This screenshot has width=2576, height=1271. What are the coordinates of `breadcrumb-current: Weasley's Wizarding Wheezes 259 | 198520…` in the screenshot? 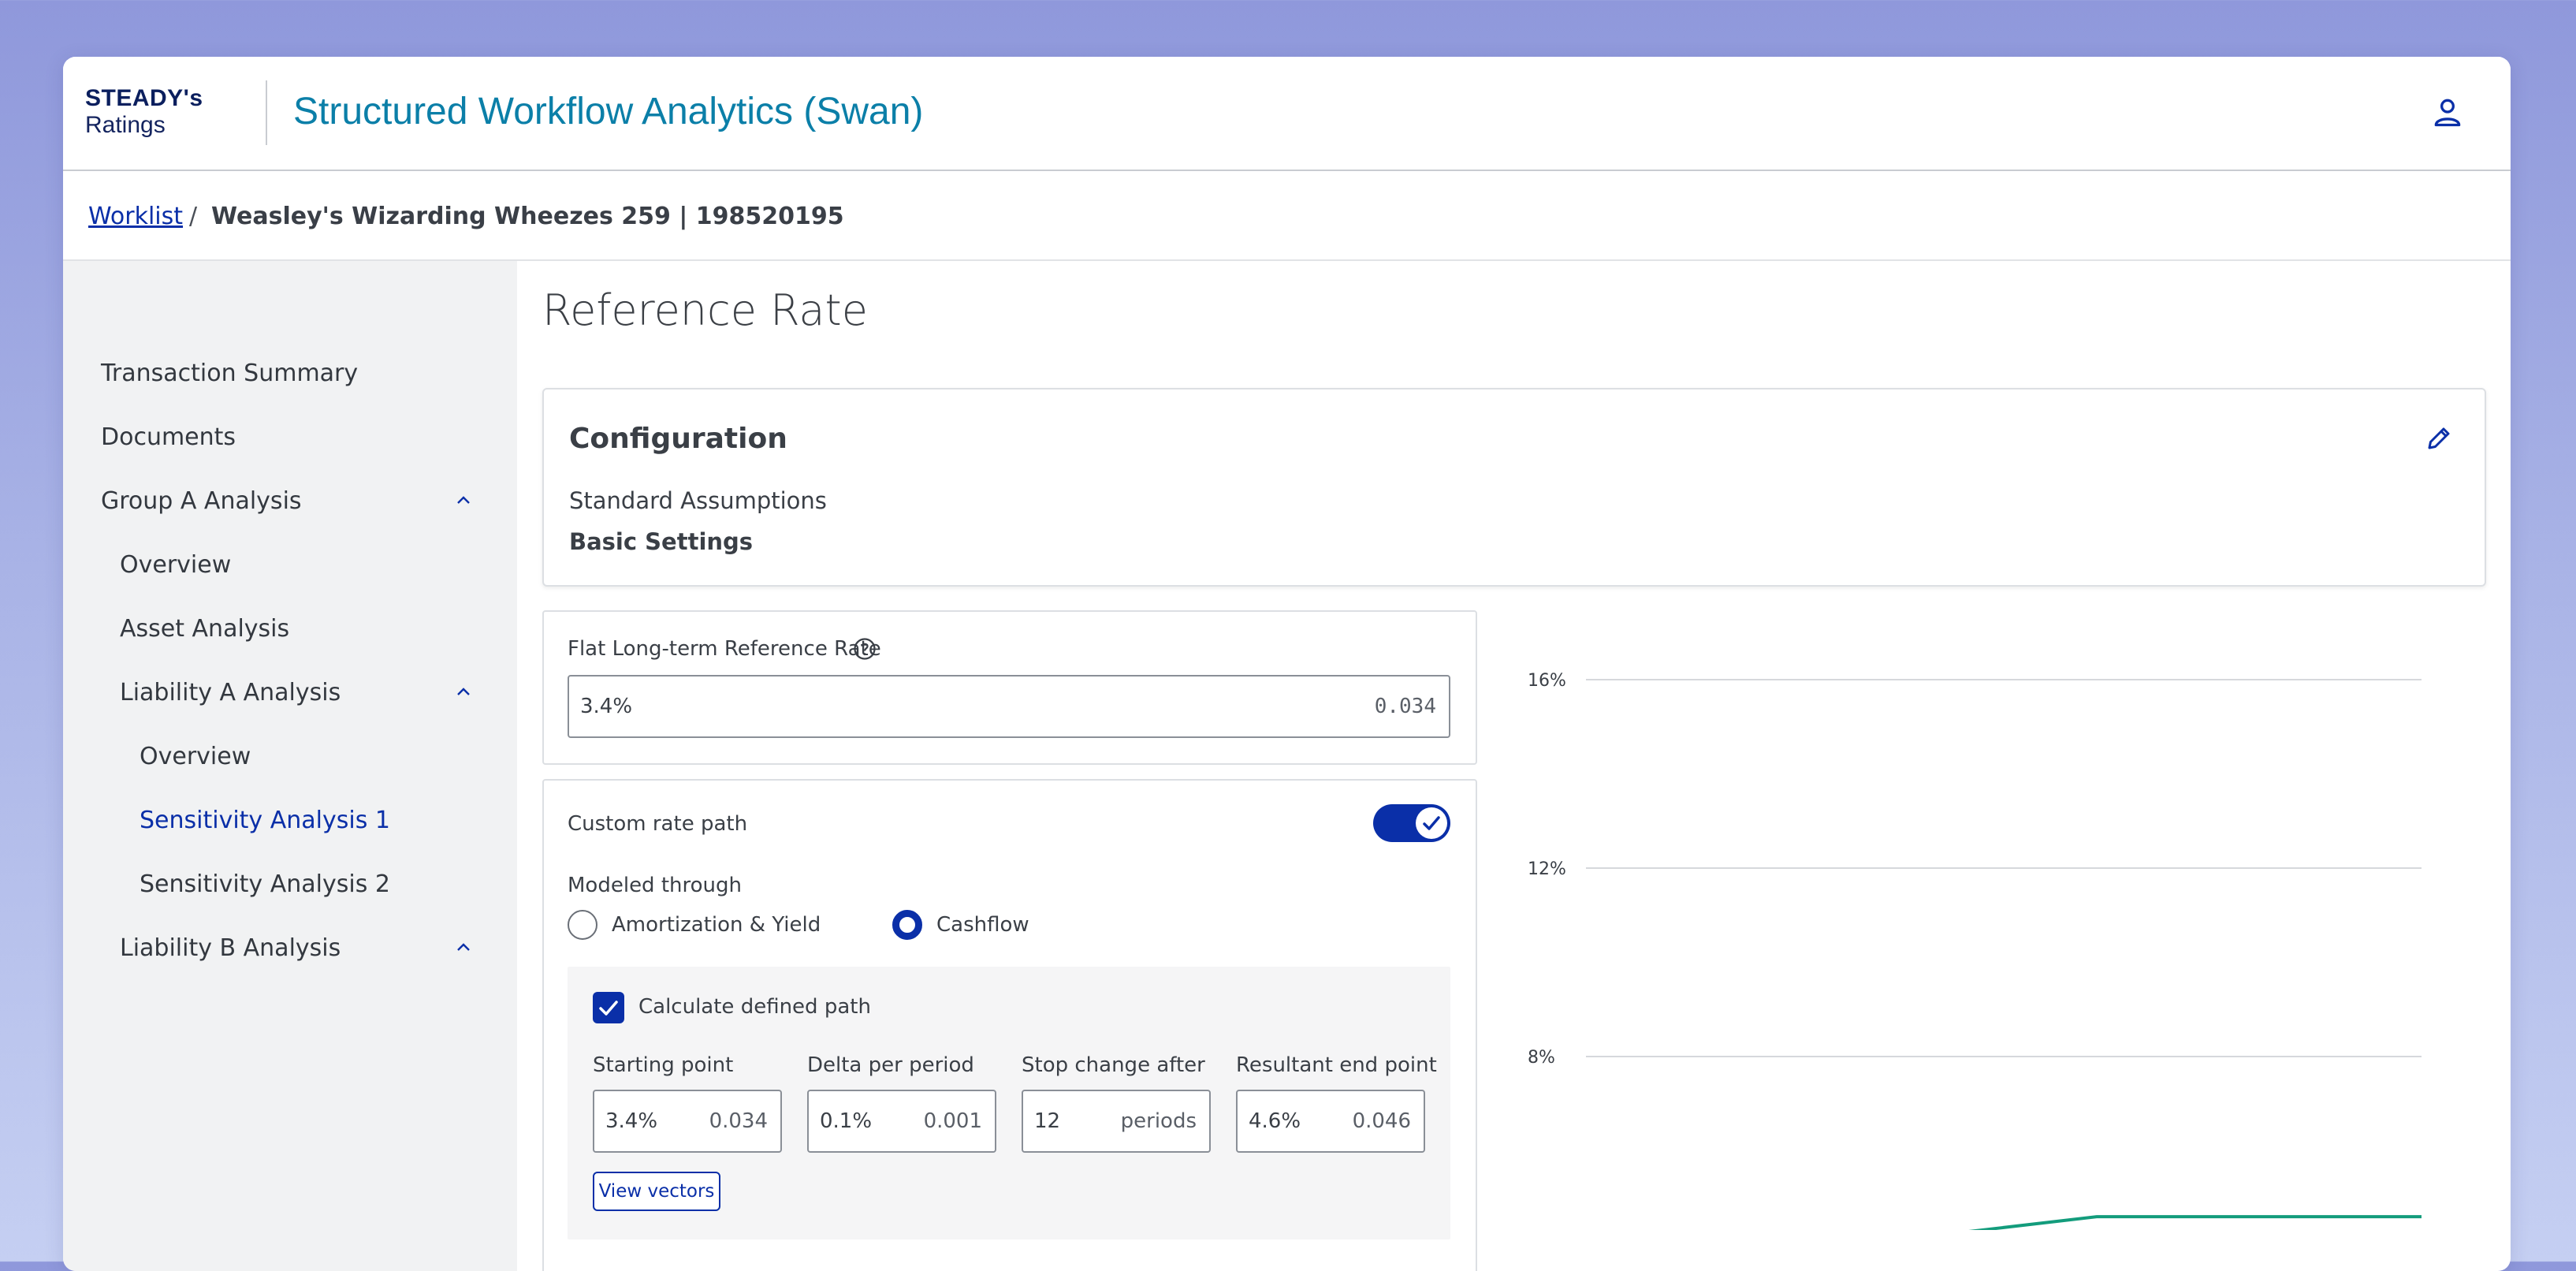 It's located at (527, 216).